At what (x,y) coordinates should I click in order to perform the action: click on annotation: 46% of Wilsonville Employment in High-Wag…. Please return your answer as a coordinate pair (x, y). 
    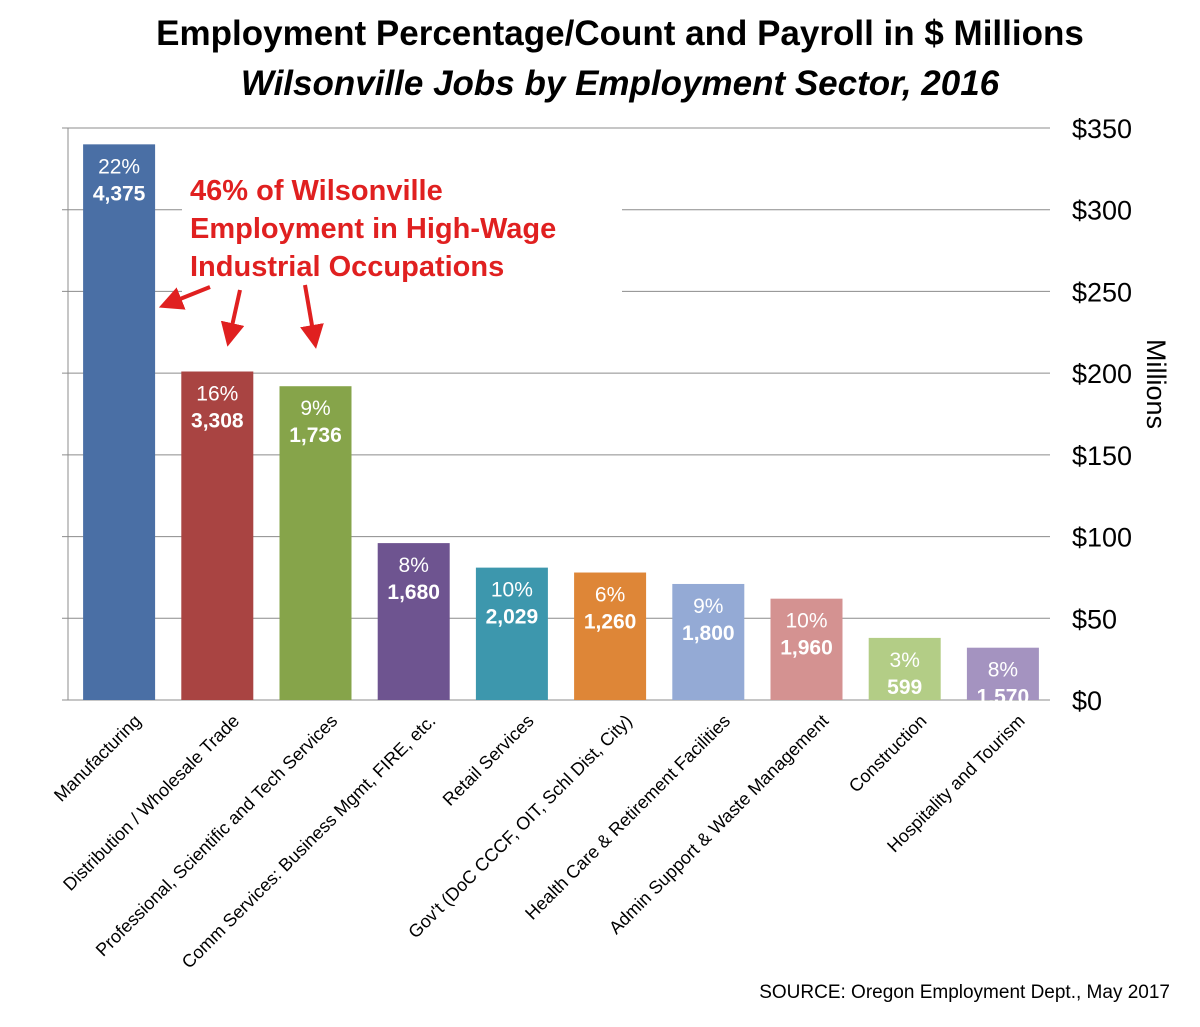
    Looking at the image, I should click on (390, 260).